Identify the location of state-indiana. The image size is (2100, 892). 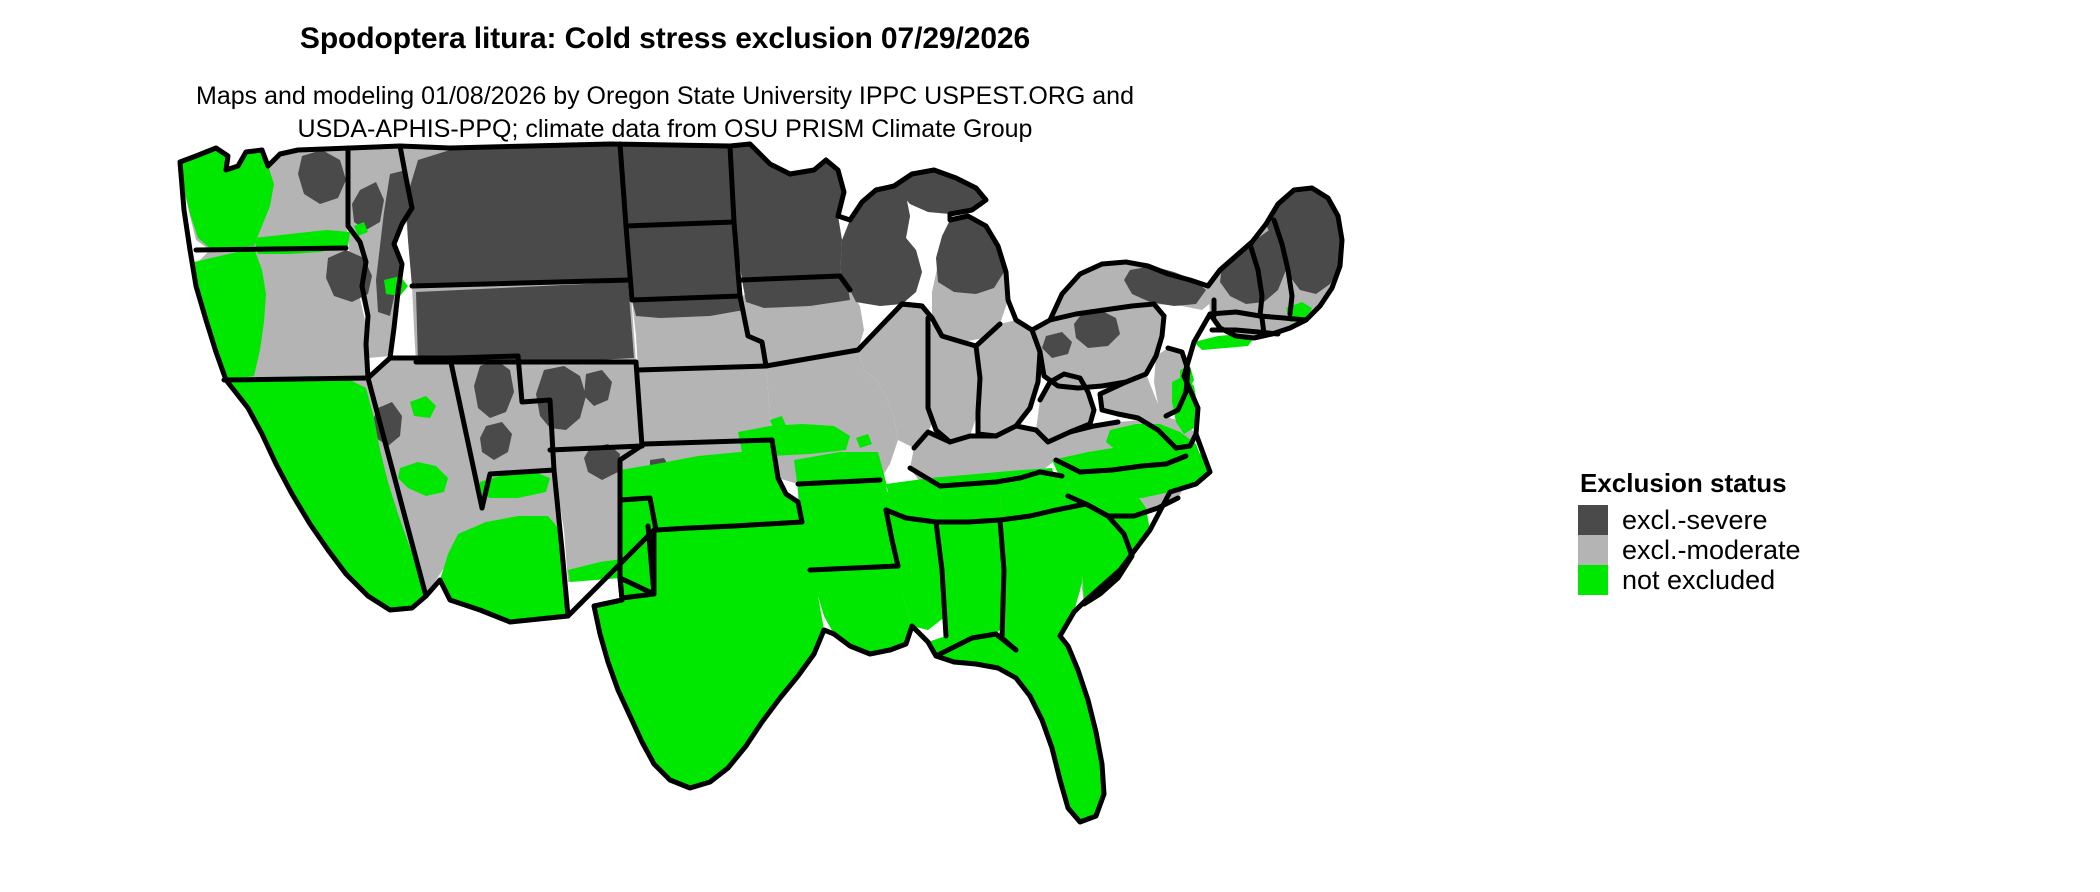
(954, 380).